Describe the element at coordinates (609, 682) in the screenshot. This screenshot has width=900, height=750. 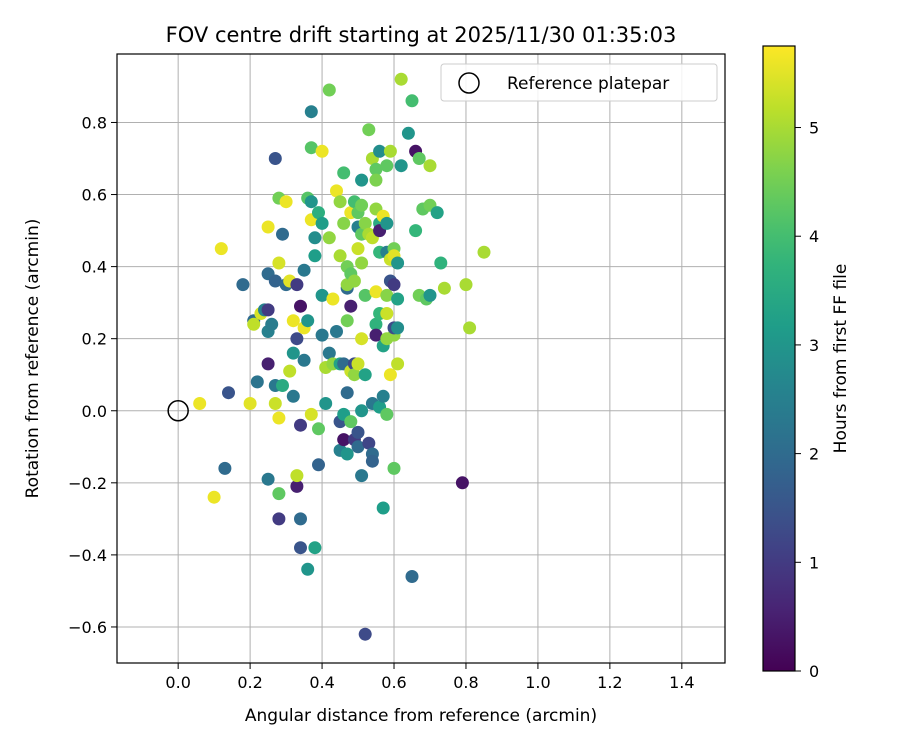
I see `x-tick-label: 1.2` at that location.